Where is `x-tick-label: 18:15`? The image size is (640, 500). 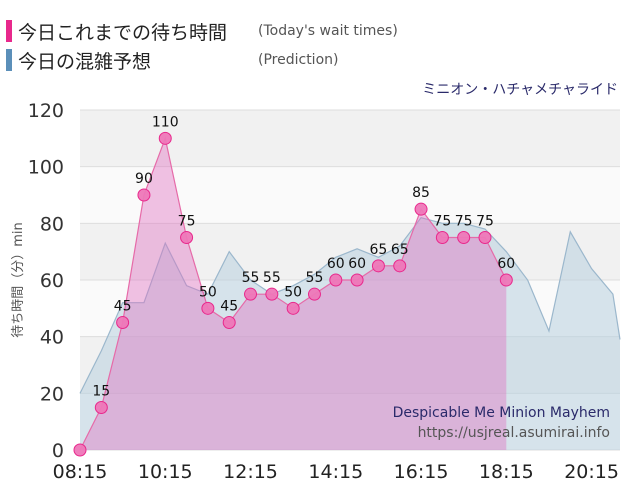
x-tick-label: 18:15 is located at coordinates (506, 472).